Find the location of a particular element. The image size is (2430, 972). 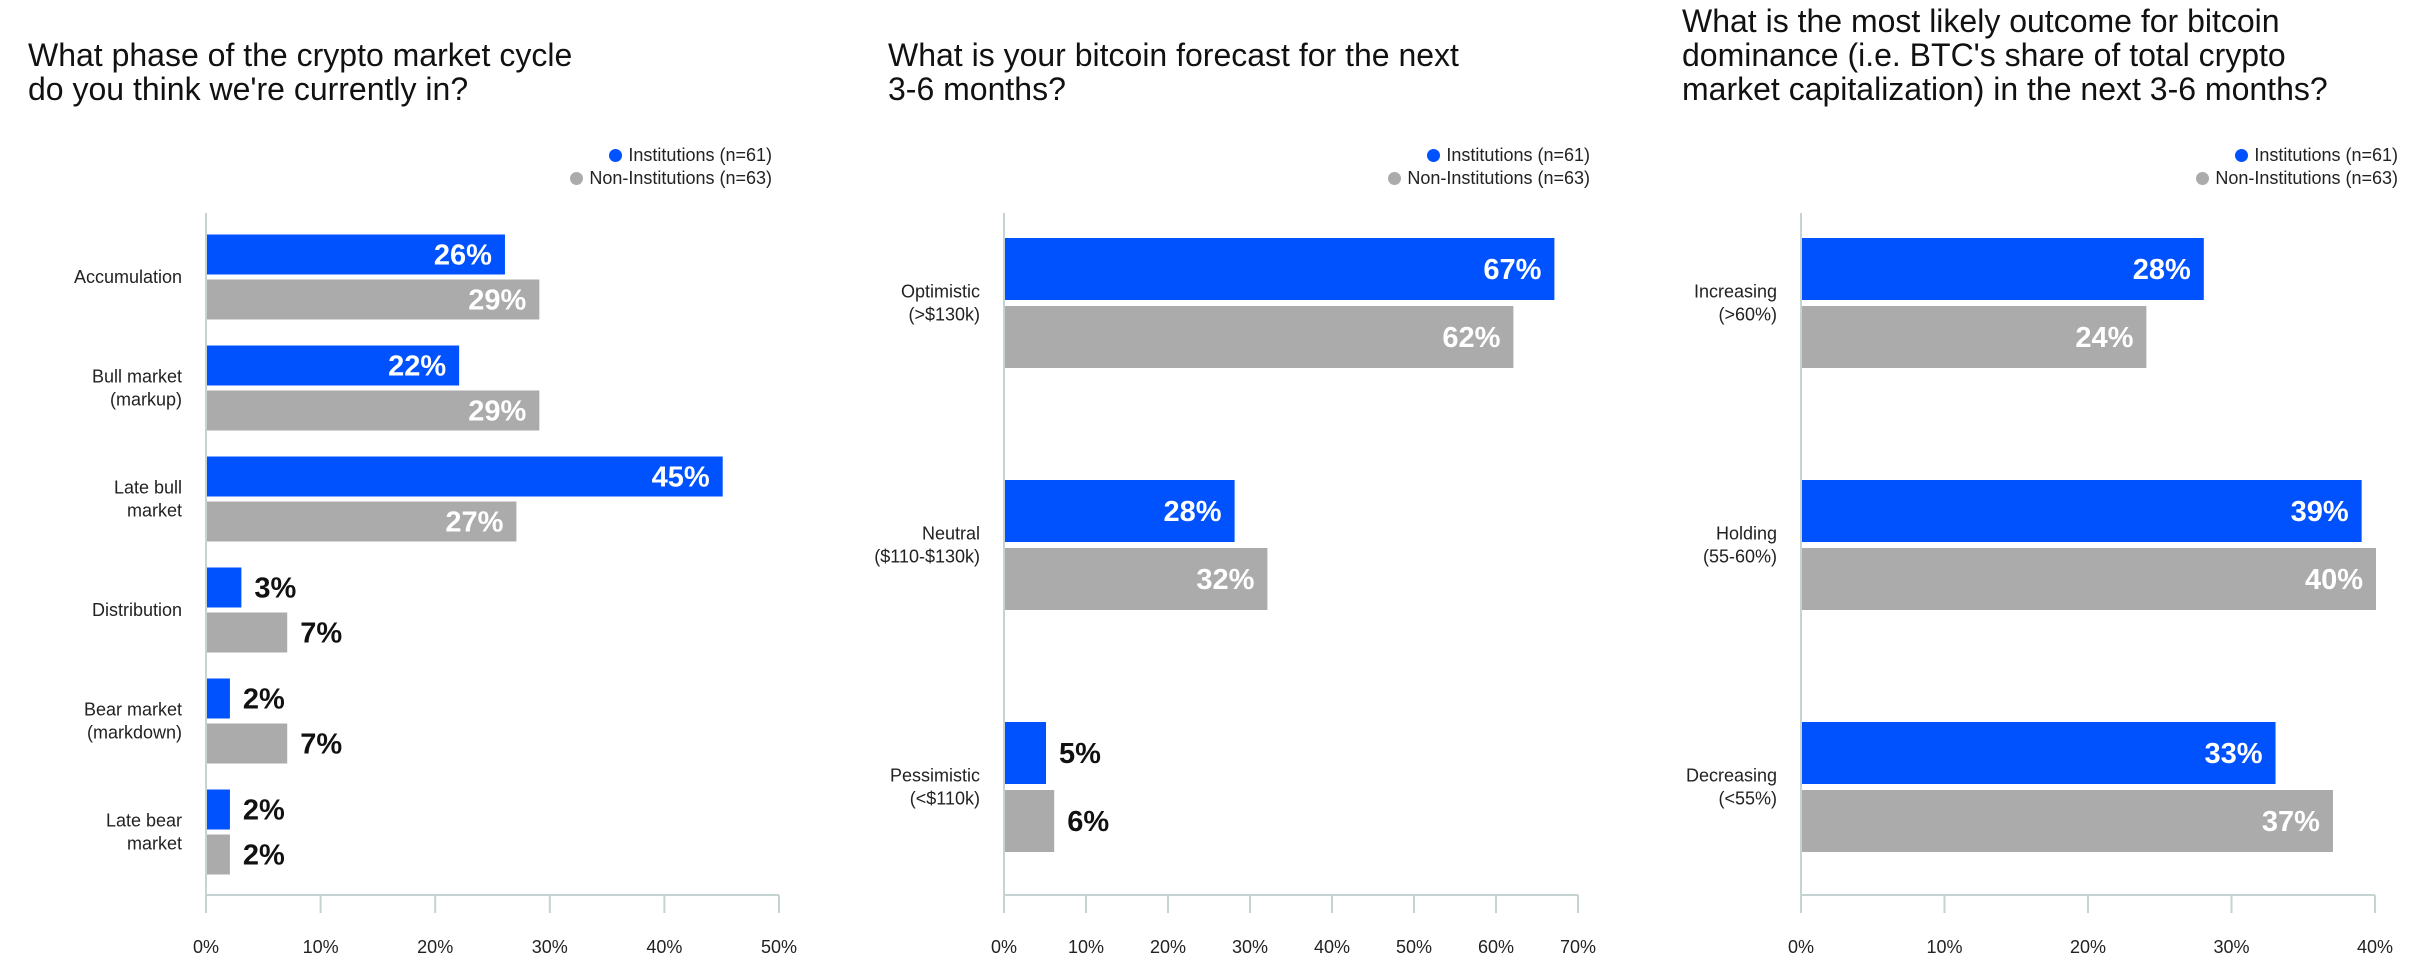

data-label: 22% is located at coordinates (417, 367).